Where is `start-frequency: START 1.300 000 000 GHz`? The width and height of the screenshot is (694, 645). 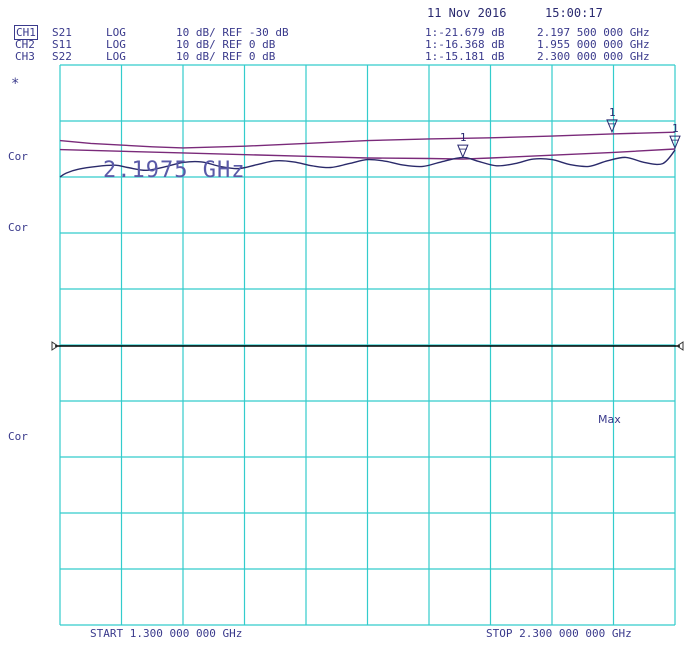 start-frequency: START 1.300 000 000 GHz is located at coordinates (166, 633).